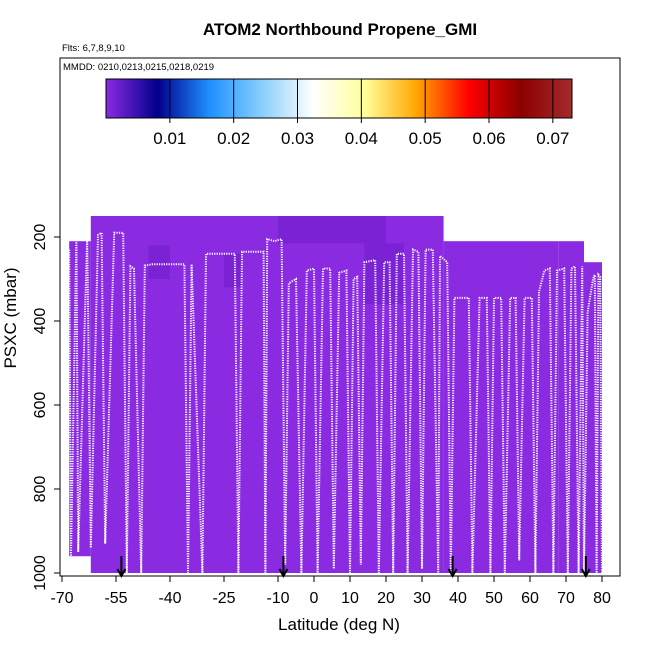 This screenshot has height=650, width=650. Describe the element at coordinates (530, 598) in the screenshot. I see `x-tick-label: 60` at that location.